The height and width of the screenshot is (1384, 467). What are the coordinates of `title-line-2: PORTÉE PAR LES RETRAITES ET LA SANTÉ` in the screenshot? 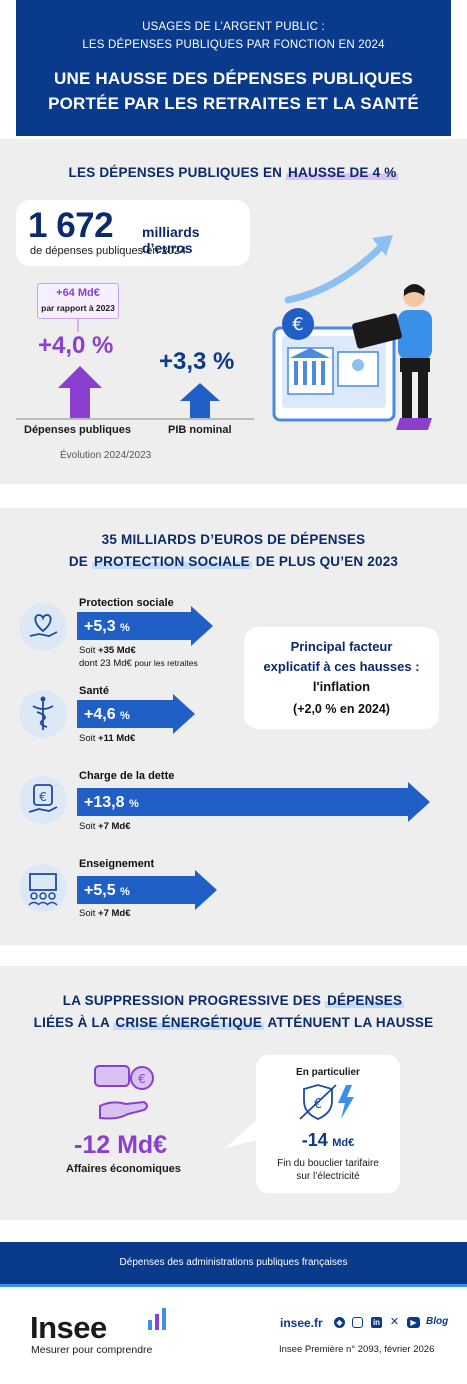 It's located at (233, 103).